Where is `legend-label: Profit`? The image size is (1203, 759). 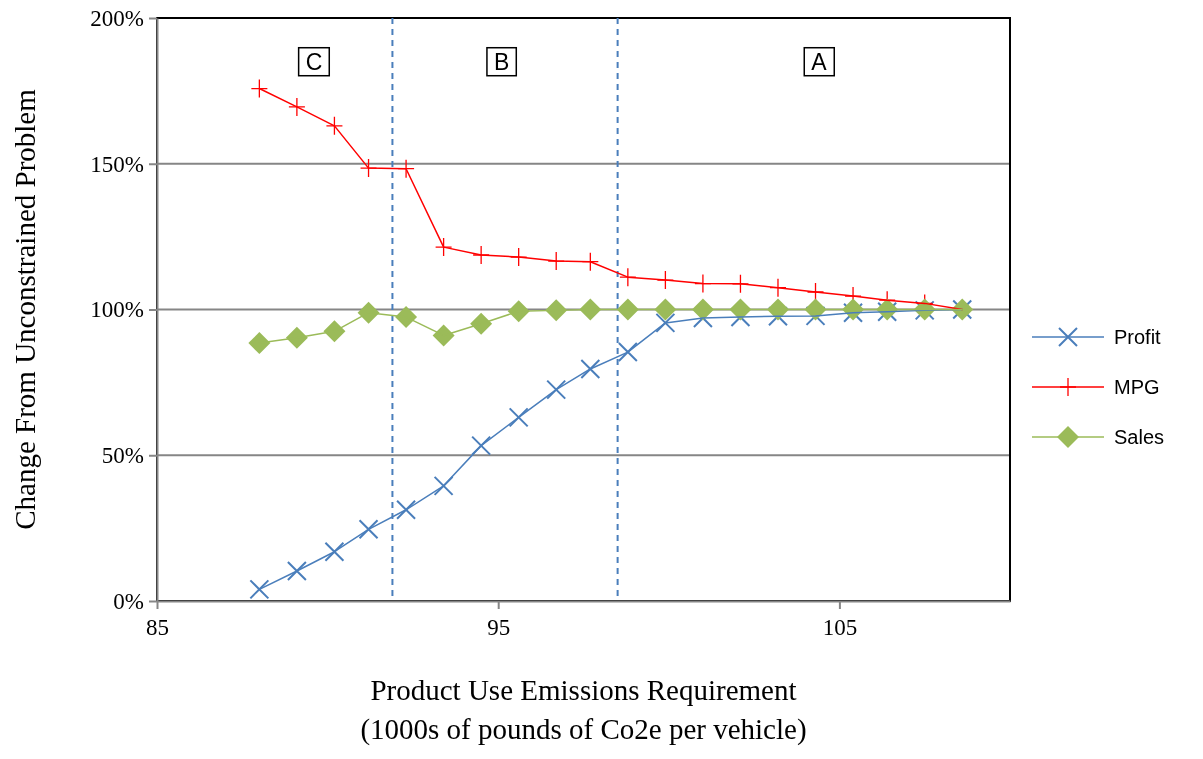
legend-label: Profit is located at coordinates (1138, 337).